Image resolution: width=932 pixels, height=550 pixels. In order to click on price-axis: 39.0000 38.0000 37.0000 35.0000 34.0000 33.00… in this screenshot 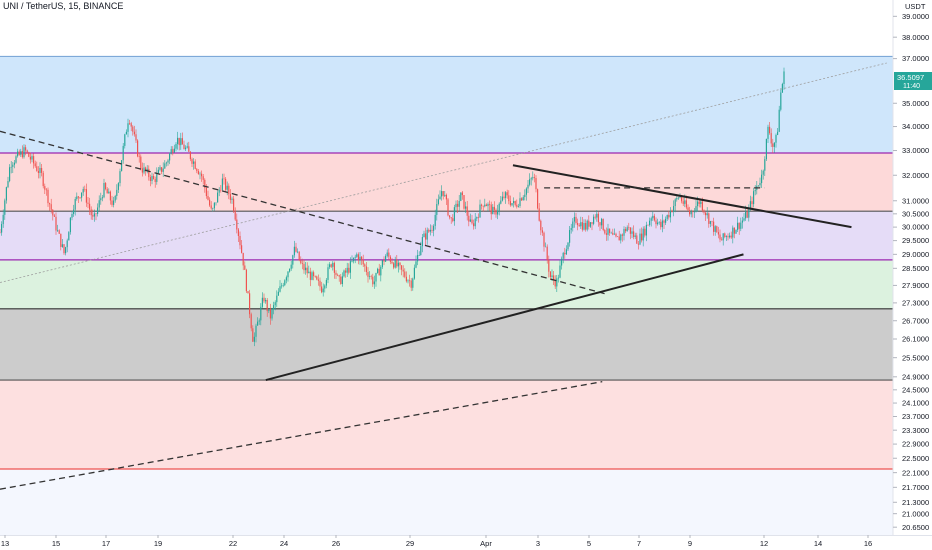, I will do `click(911, 272)`.